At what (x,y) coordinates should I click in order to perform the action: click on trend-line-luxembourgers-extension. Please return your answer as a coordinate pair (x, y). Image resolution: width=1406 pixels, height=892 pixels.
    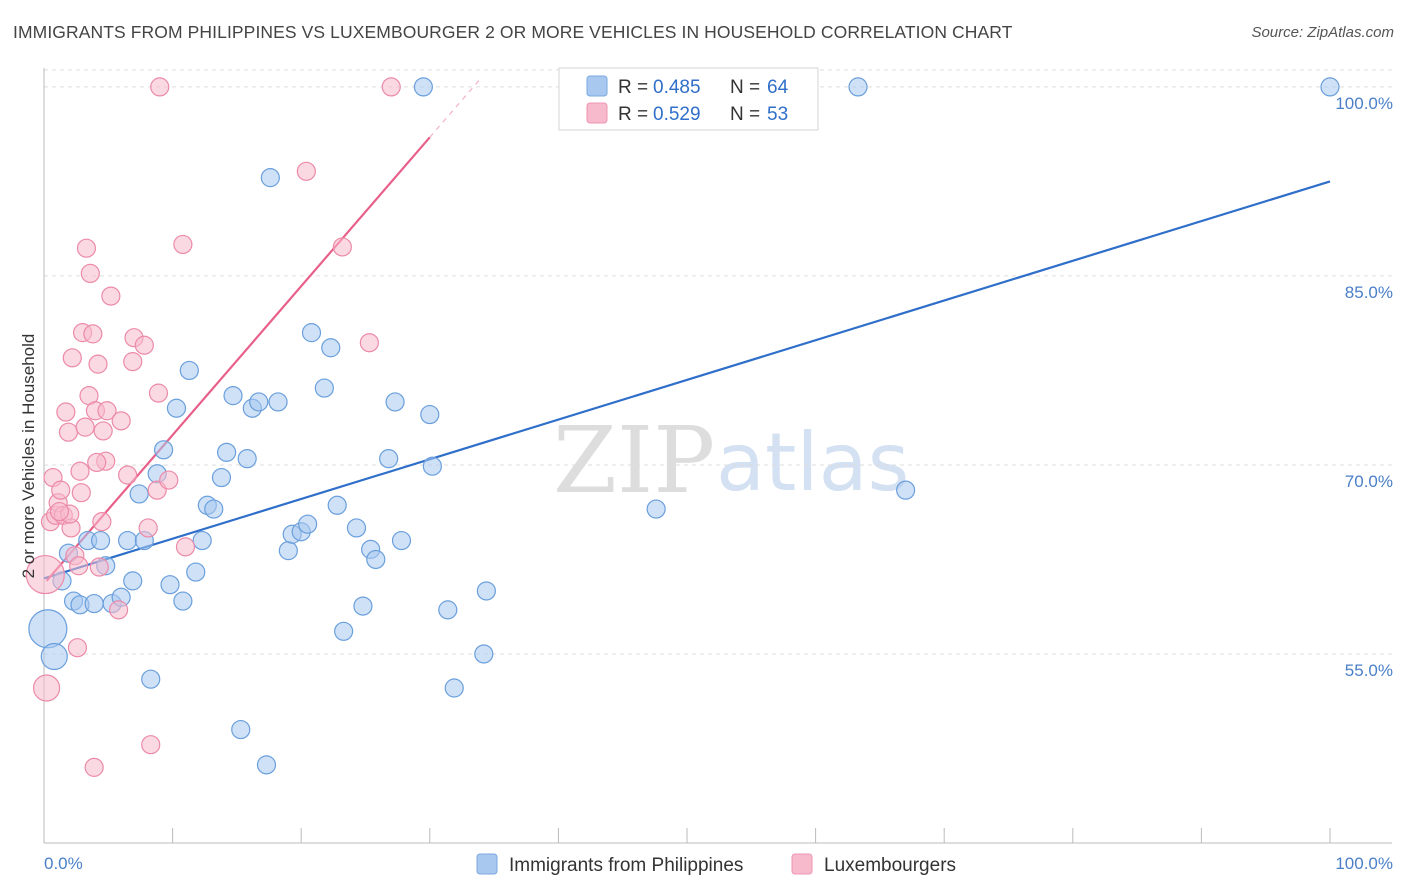
    Looking at the image, I should click on (455, 107).